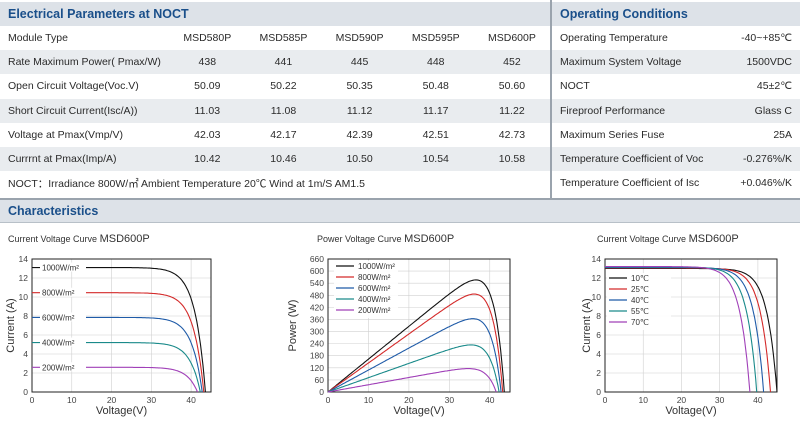 The image size is (800, 438). I want to click on row-label: Maximum Series Fuse, so click(640, 134).